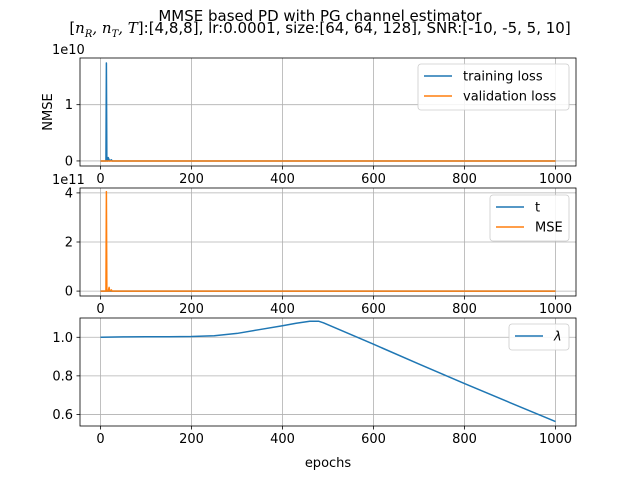 The height and width of the screenshot is (480, 640). I want to click on y-tick-label: 4, so click(69, 193).